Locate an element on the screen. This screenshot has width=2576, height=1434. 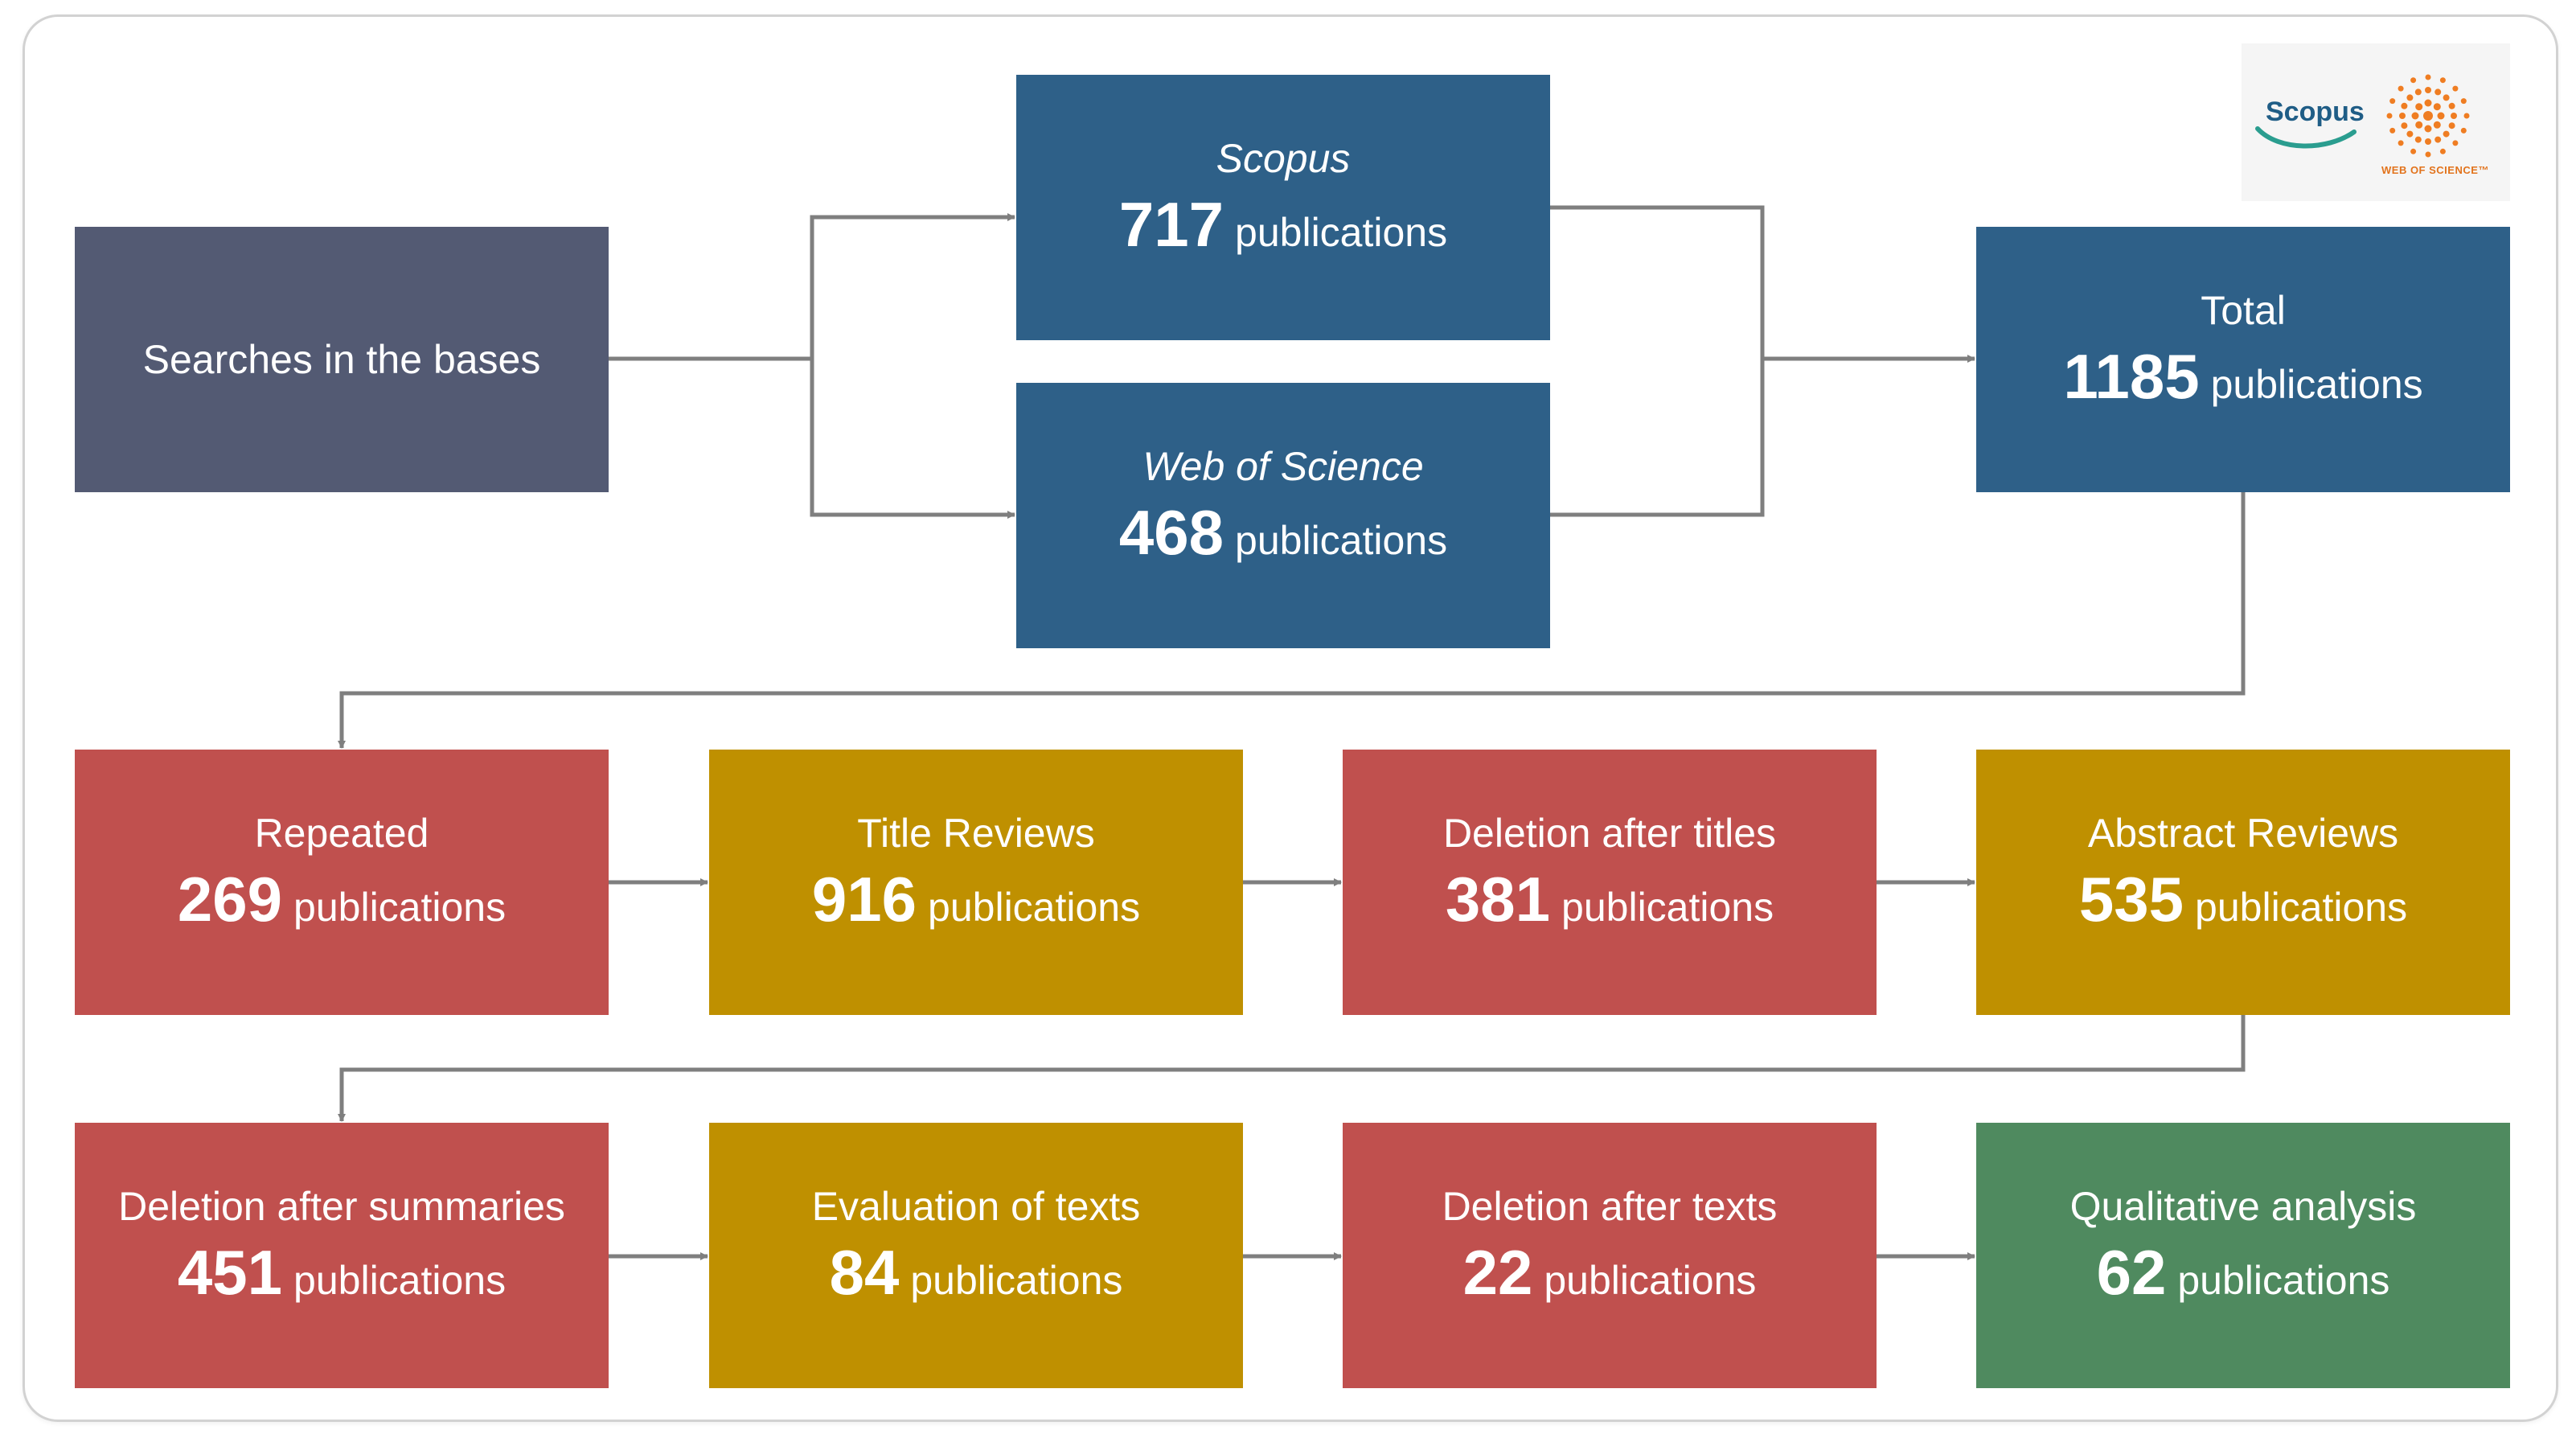
qualitative-analysis-unit: publications is located at coordinates (2284, 1280).